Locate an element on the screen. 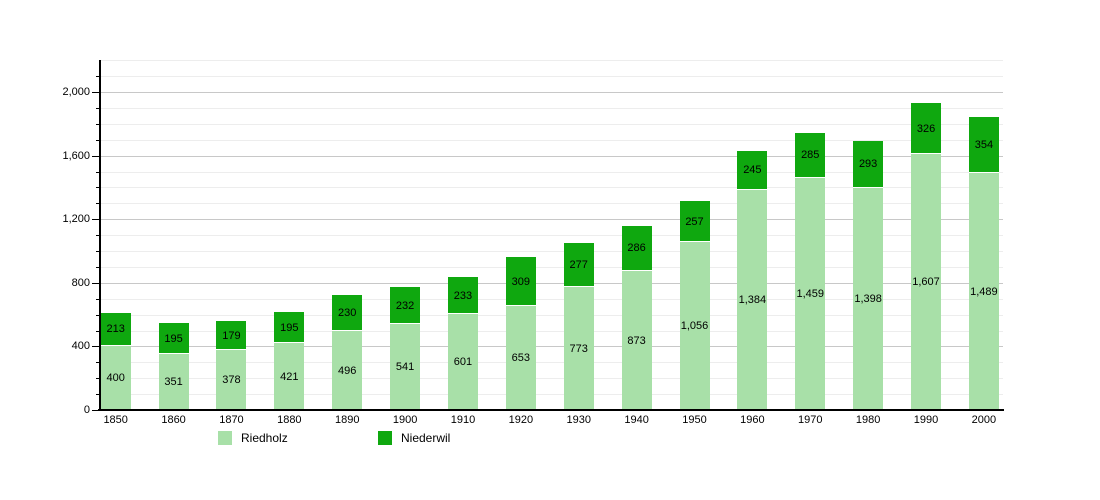 The width and height of the screenshot is (1100, 500). legend-label-niederwil: Niederwil is located at coordinates (426, 438).